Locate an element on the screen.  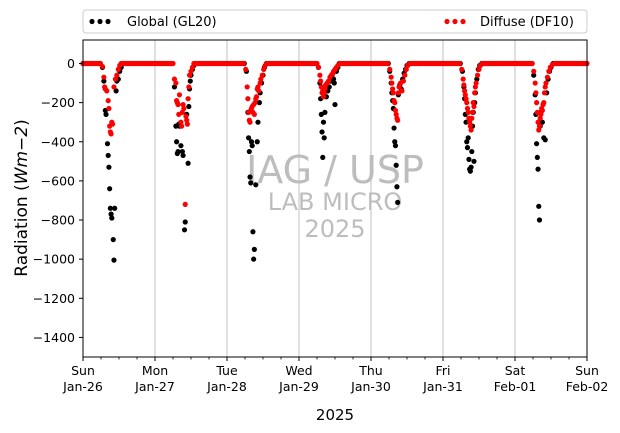
x-tick-label-day: Thu is located at coordinates (370, 370).